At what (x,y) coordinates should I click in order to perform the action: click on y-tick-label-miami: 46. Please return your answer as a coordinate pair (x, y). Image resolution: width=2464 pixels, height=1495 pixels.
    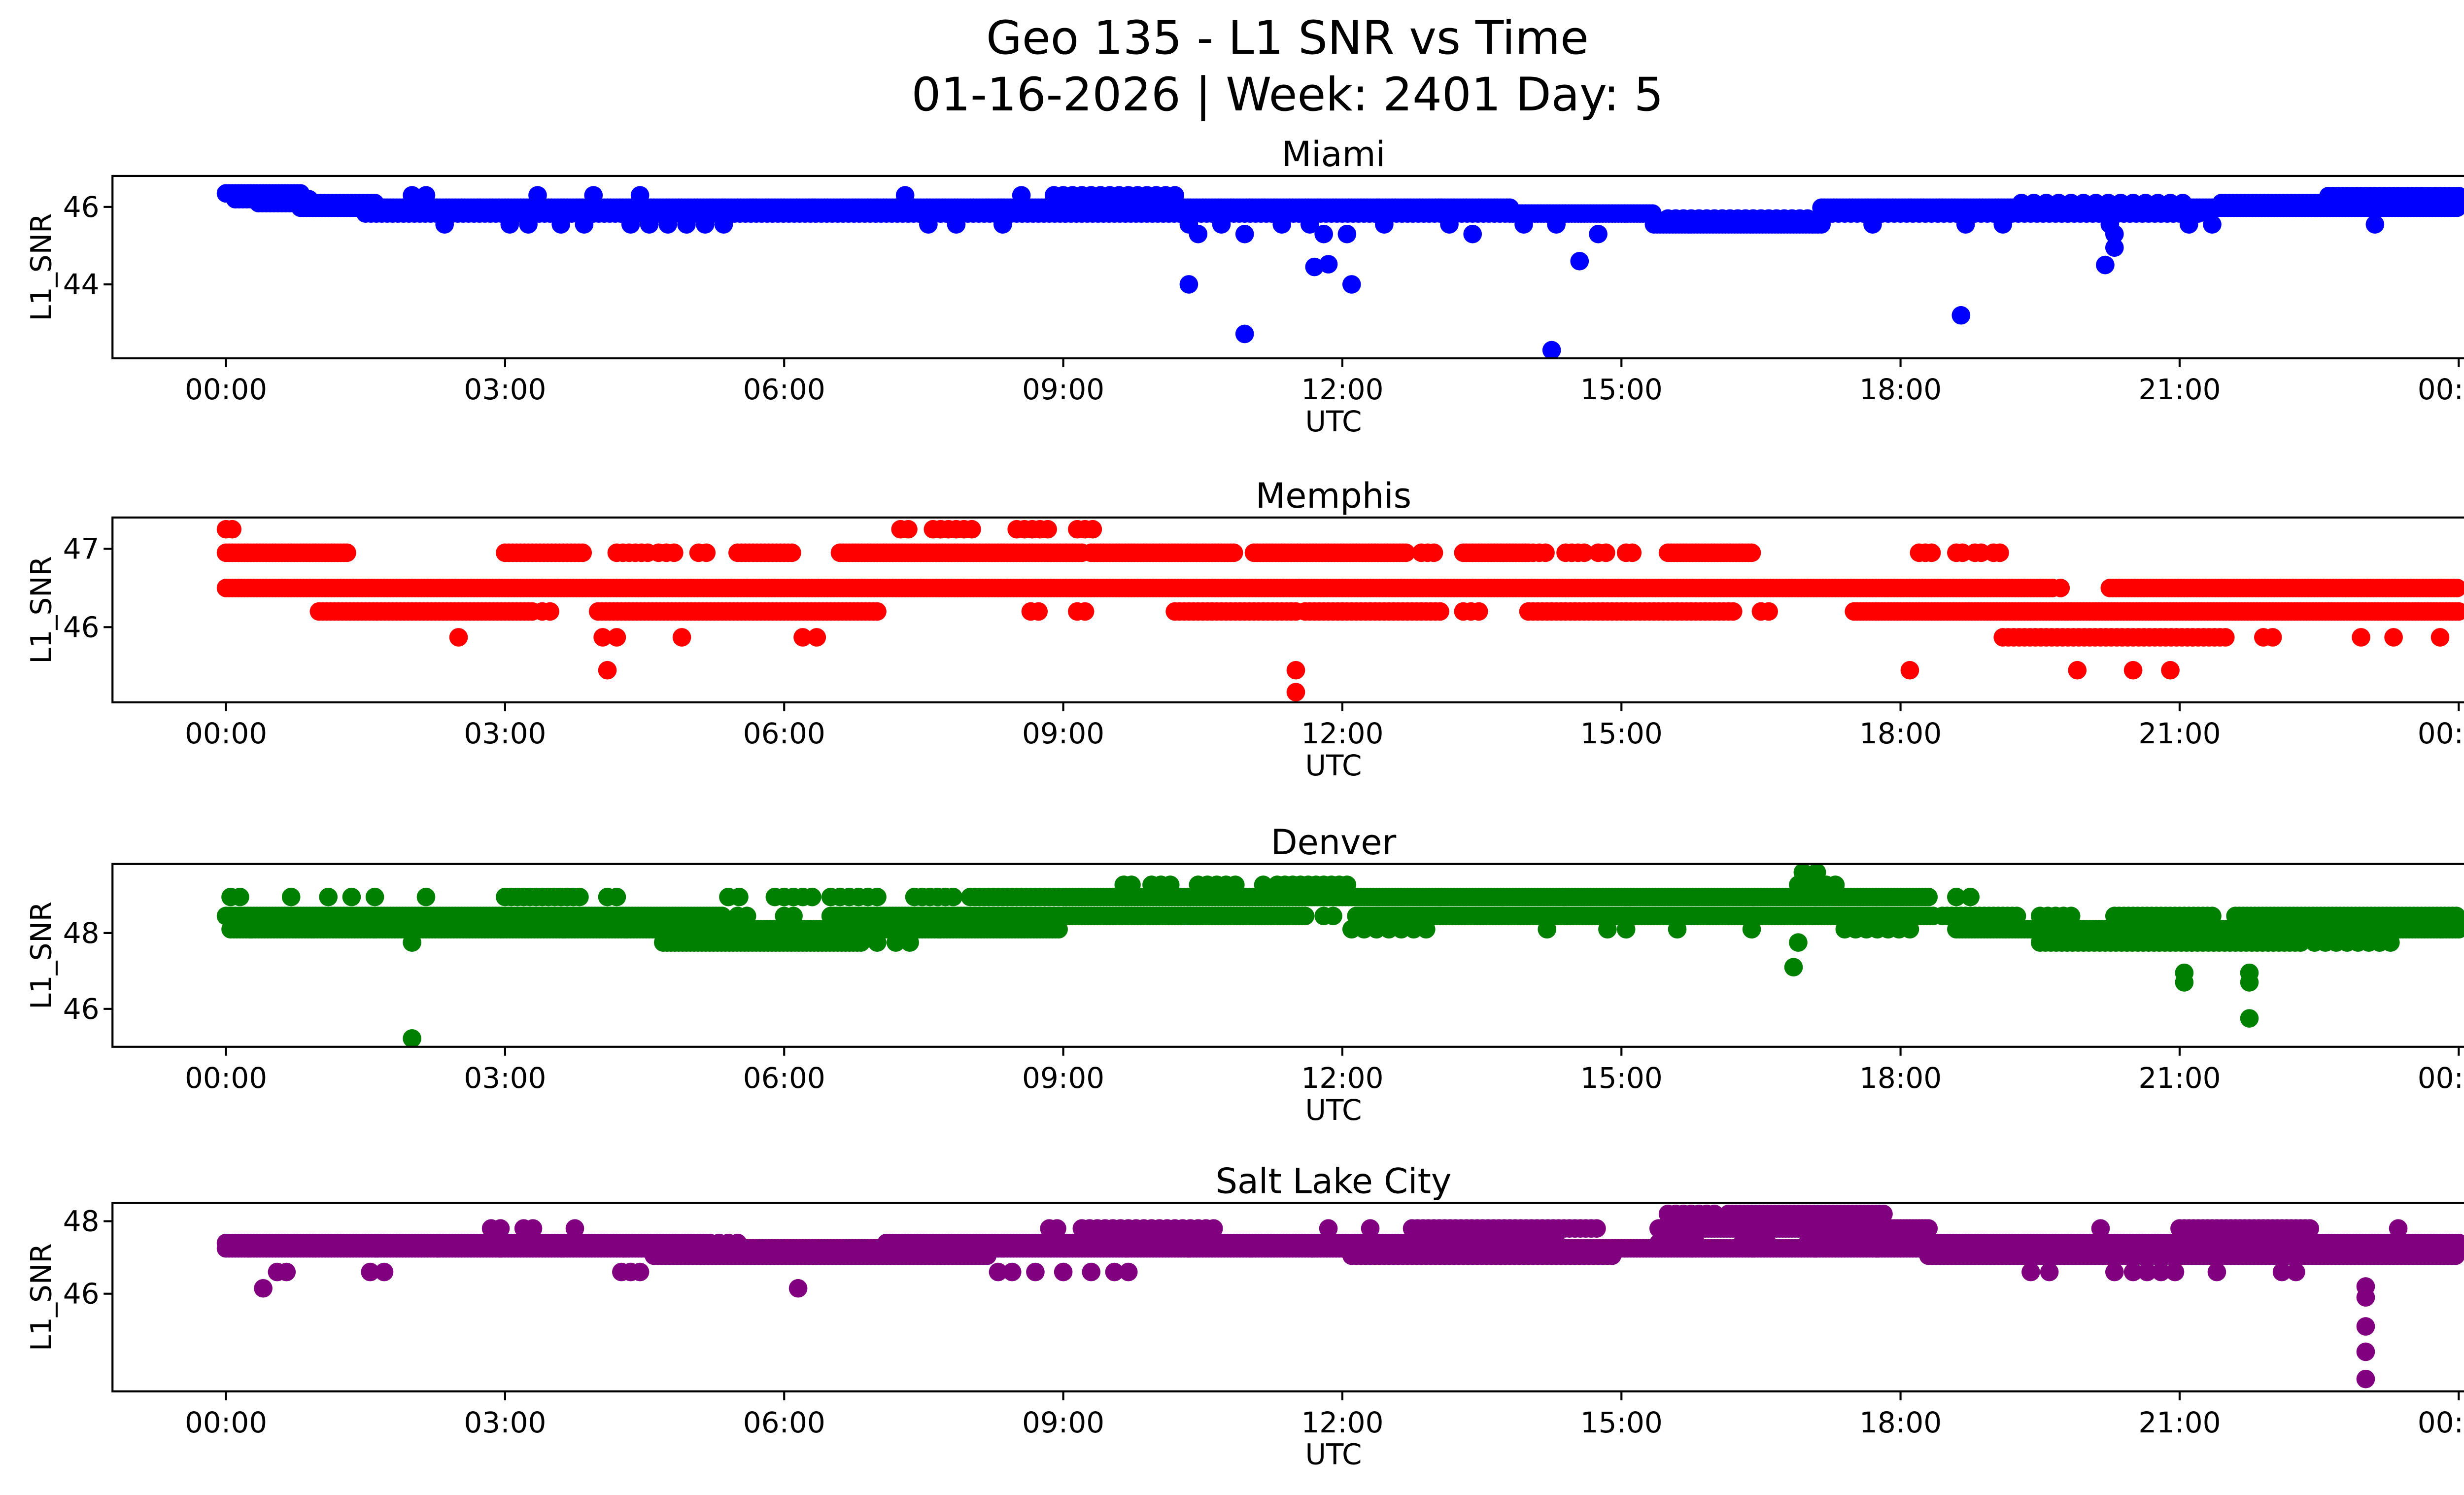
    Looking at the image, I should click on (81, 207).